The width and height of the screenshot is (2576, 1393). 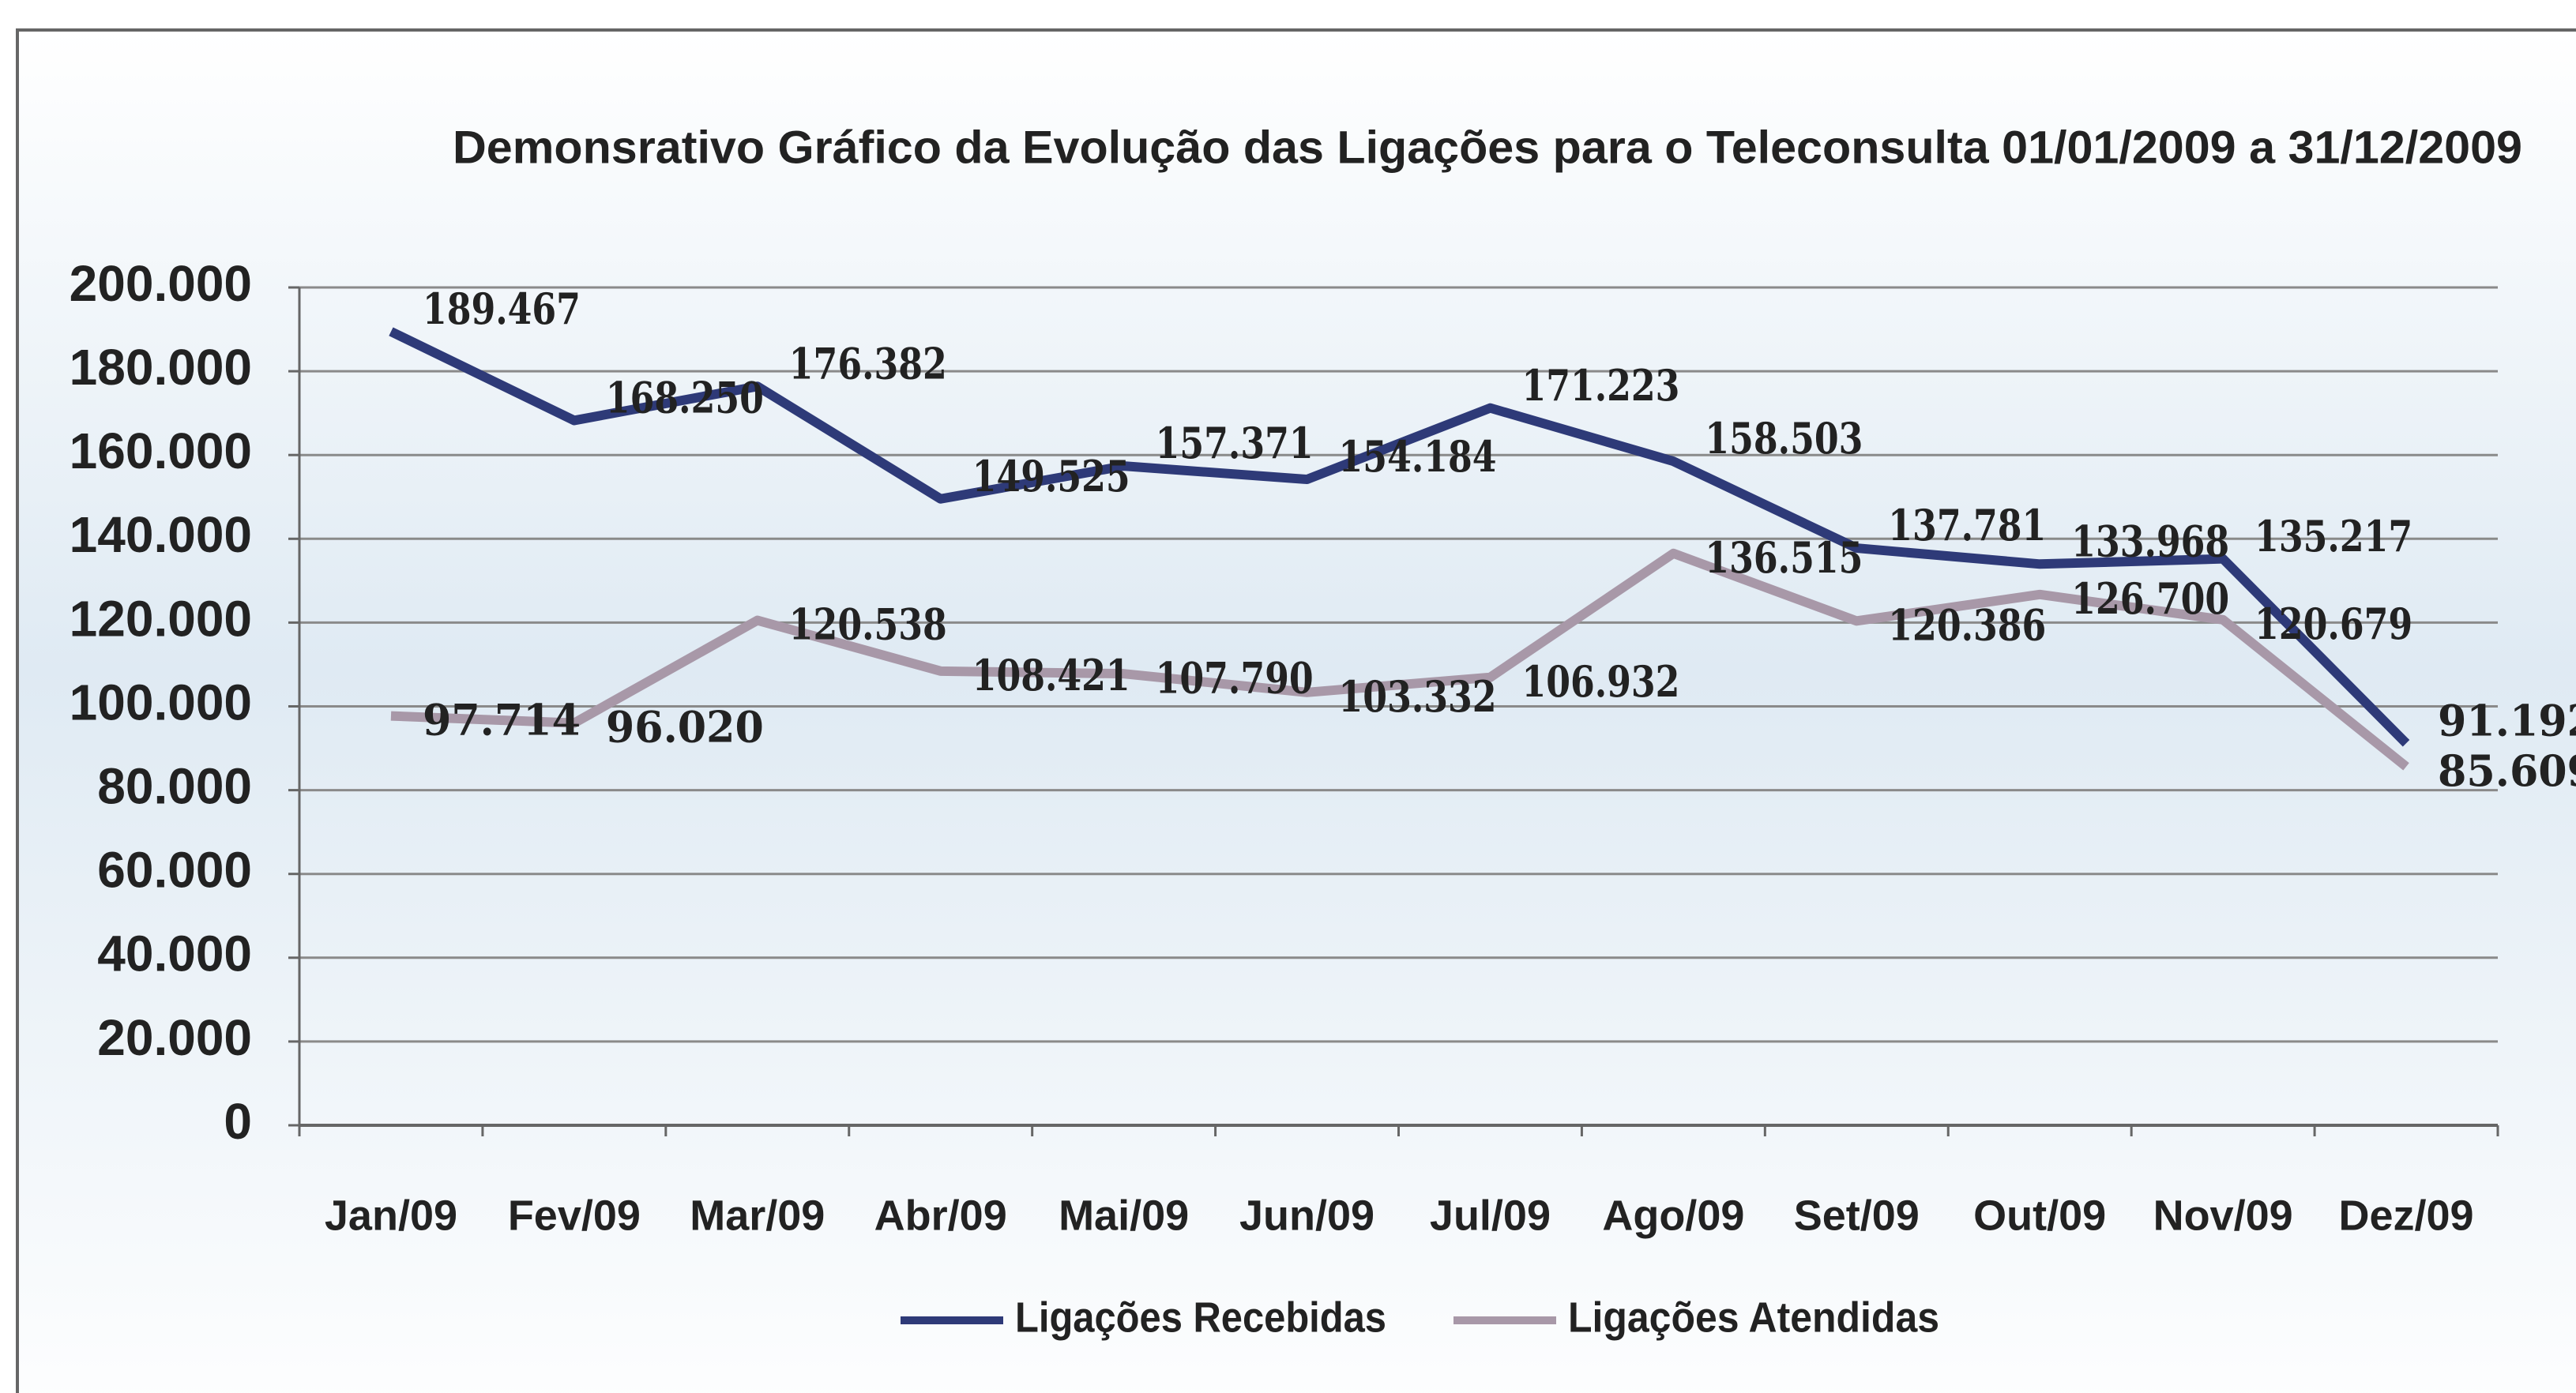 I want to click on data-label: 97.714, so click(x=502, y=720).